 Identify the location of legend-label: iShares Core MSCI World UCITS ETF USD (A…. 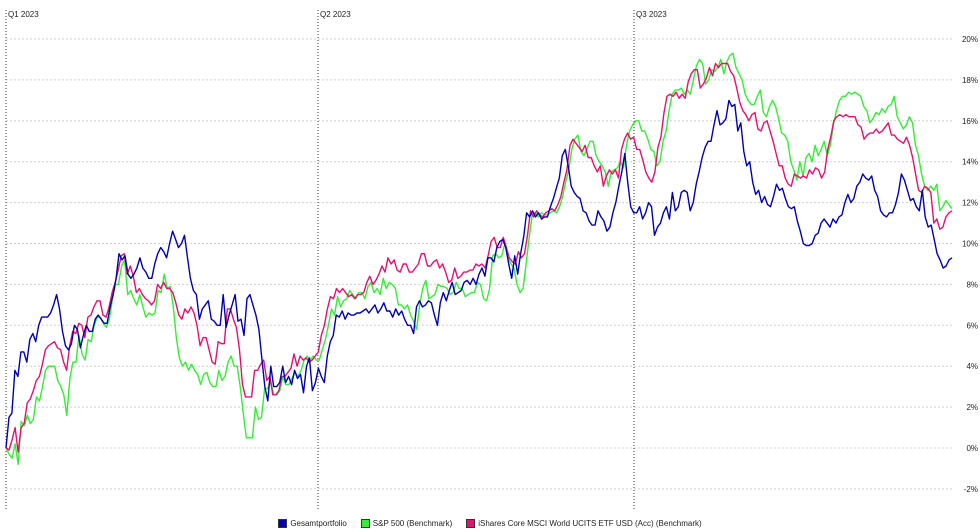
(590, 523).